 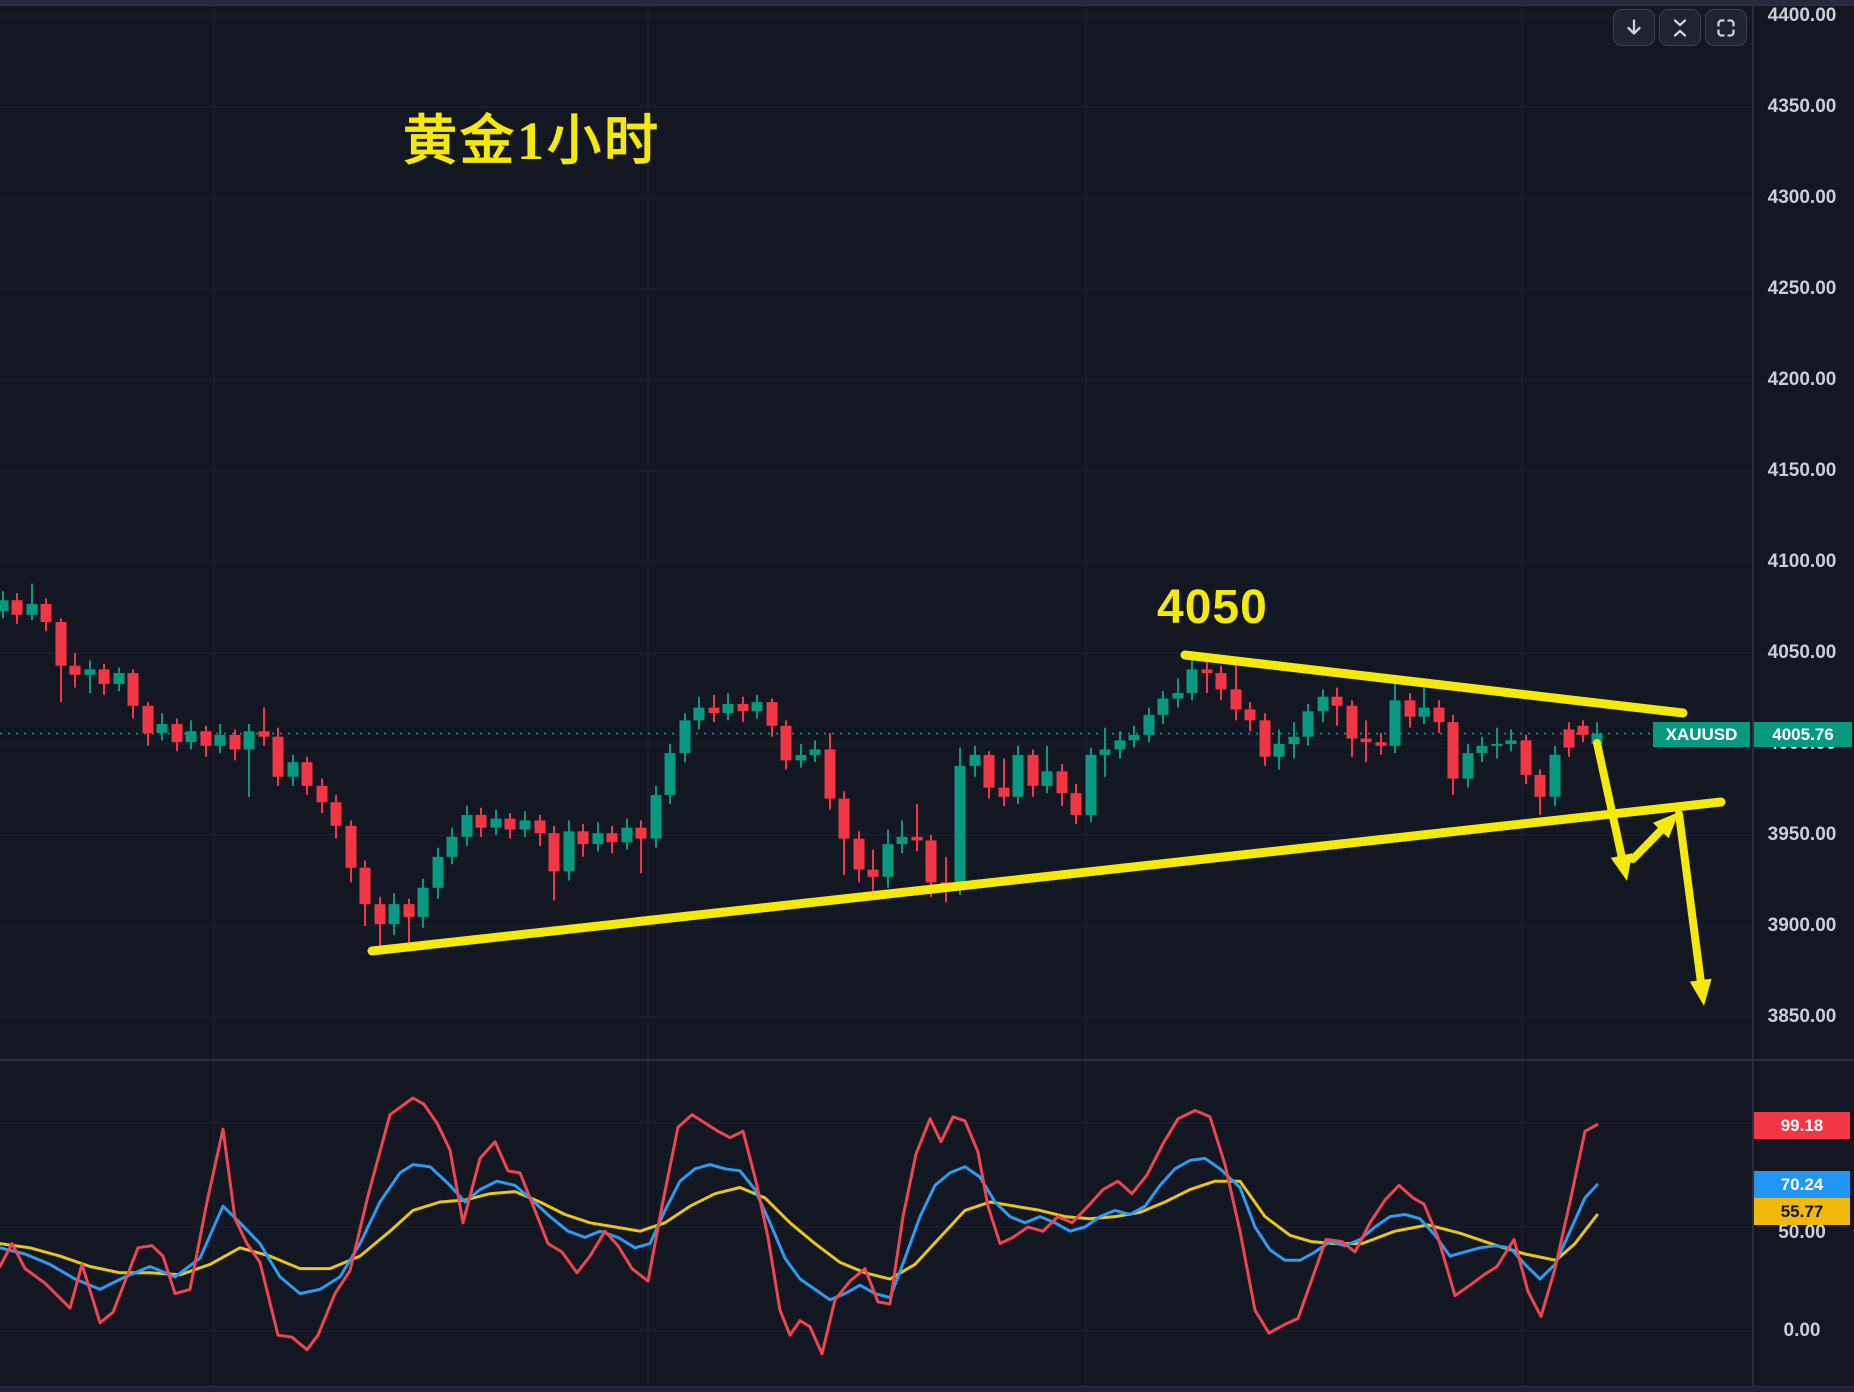 What do you see at coordinates (1634, 27) in the screenshot?
I see `scroll-to-recent-button` at bounding box center [1634, 27].